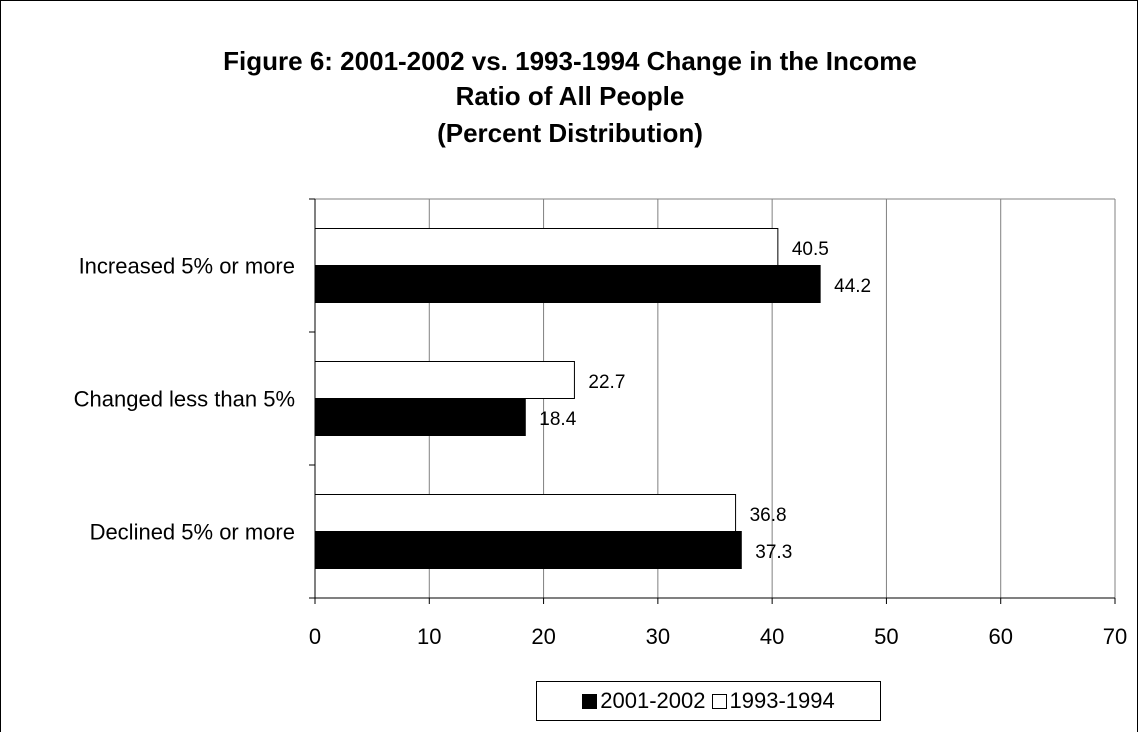 This screenshot has width=1138, height=733. I want to click on data-label-1993-1994-1: 22.7, so click(606, 382).